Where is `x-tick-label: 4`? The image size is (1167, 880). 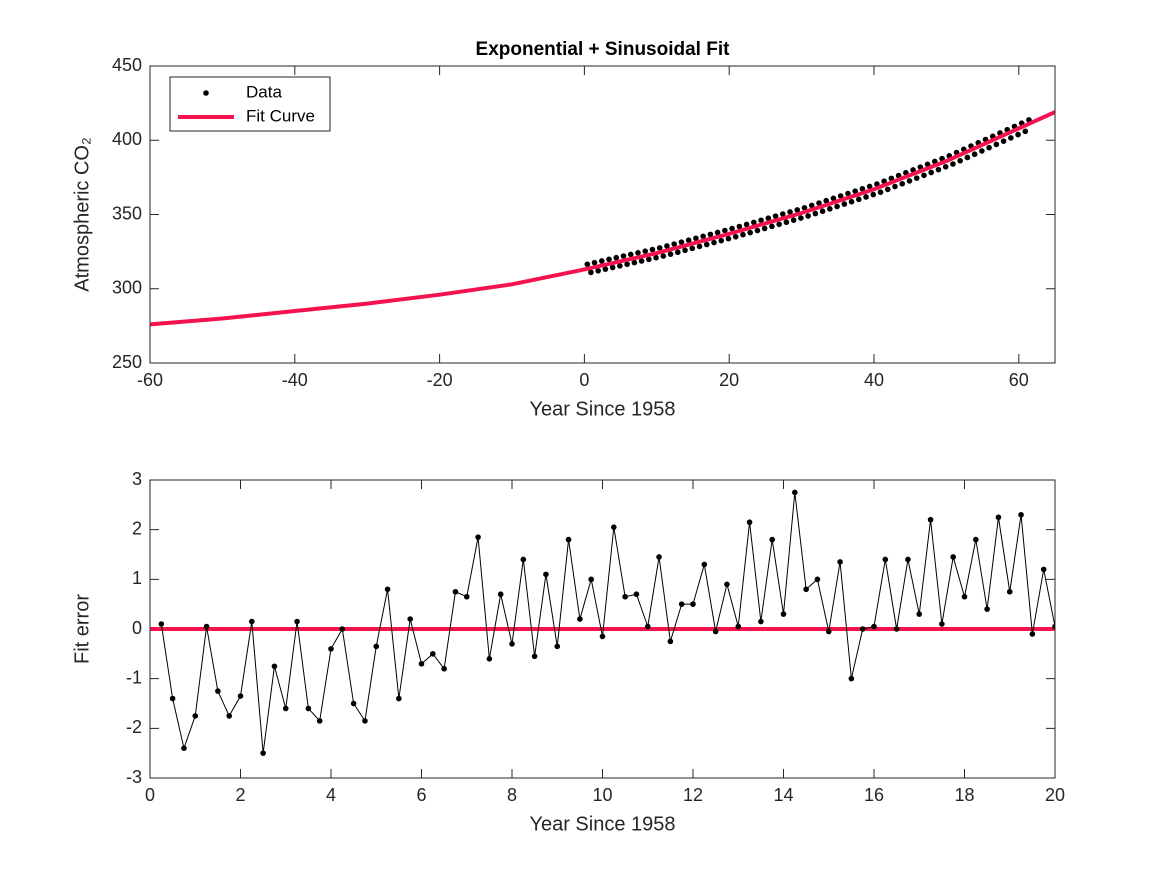
x-tick-label: 4 is located at coordinates (331, 795).